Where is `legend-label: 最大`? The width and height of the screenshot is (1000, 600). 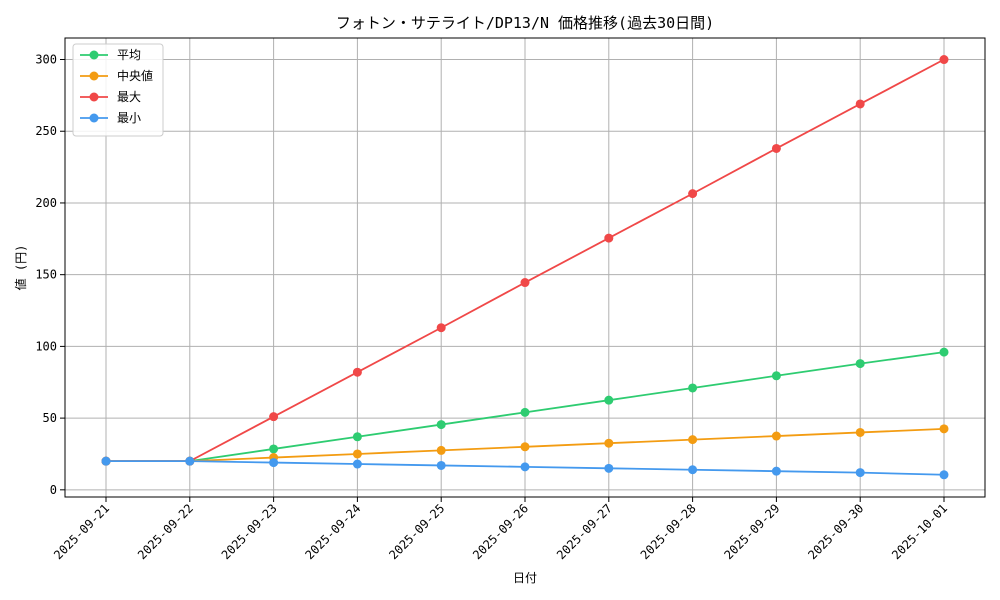
legend-label: 最大 is located at coordinates (129, 97).